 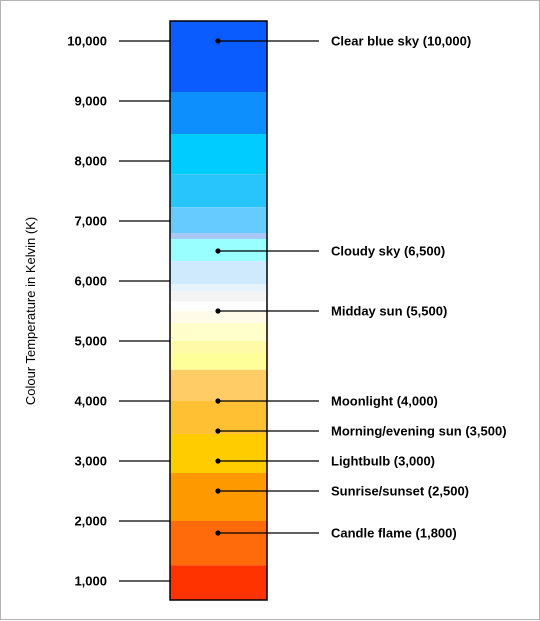 I want to click on tick-label: 5,000, so click(x=90, y=341).